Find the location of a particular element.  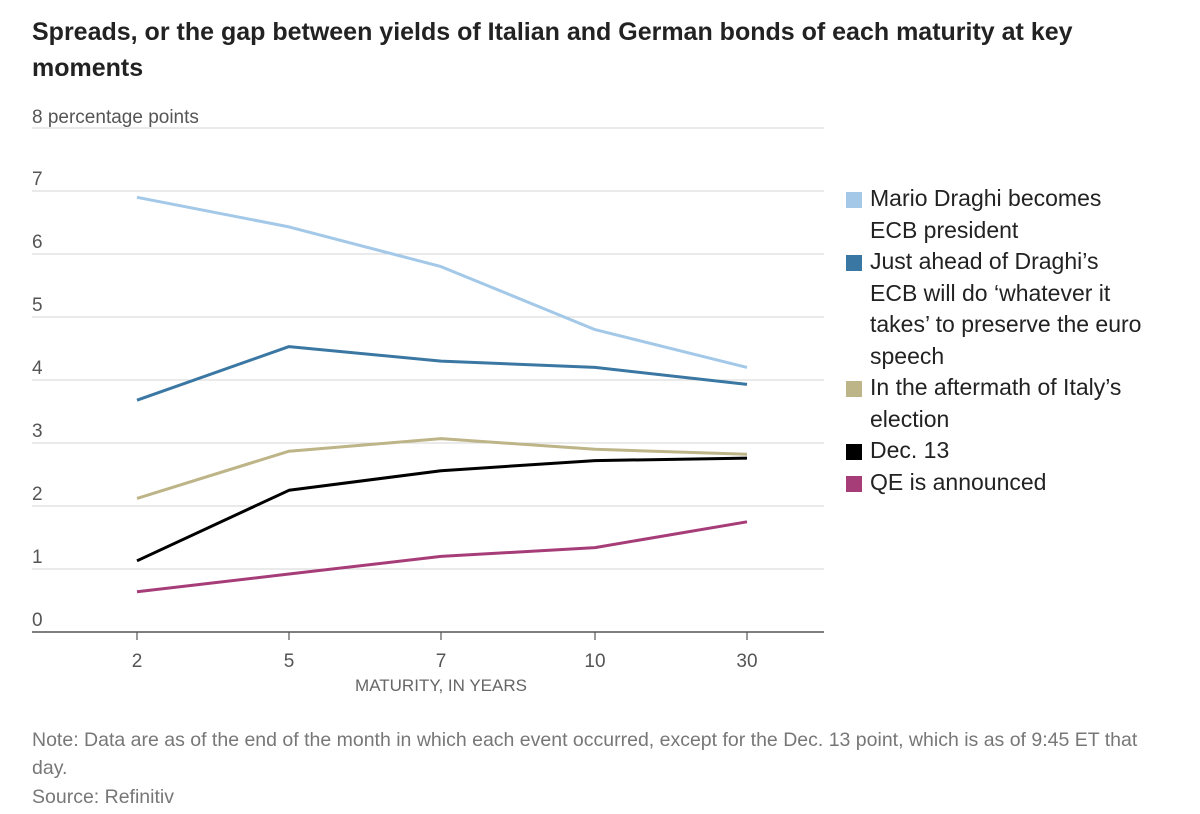

x-tick-label: 10 is located at coordinates (594, 661).